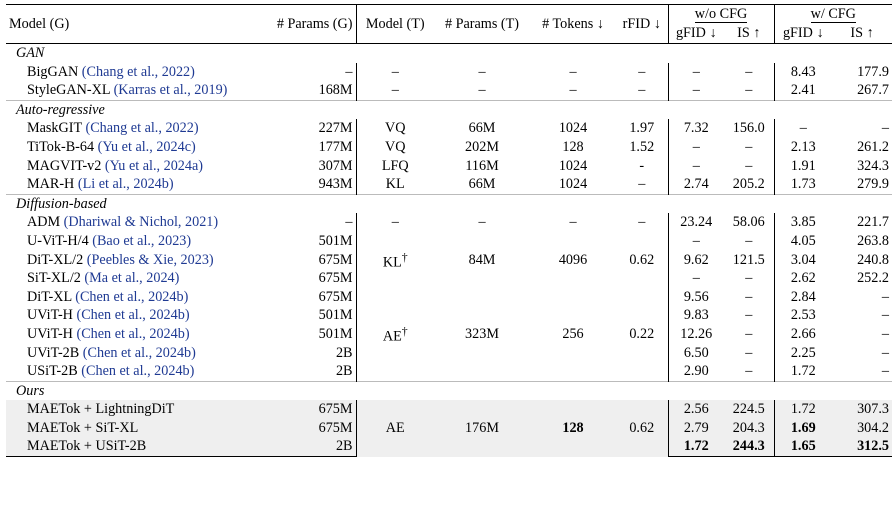  What do you see at coordinates (802, 297) in the screenshot?
I see `gfid-w-cell: 2.84` at bounding box center [802, 297].